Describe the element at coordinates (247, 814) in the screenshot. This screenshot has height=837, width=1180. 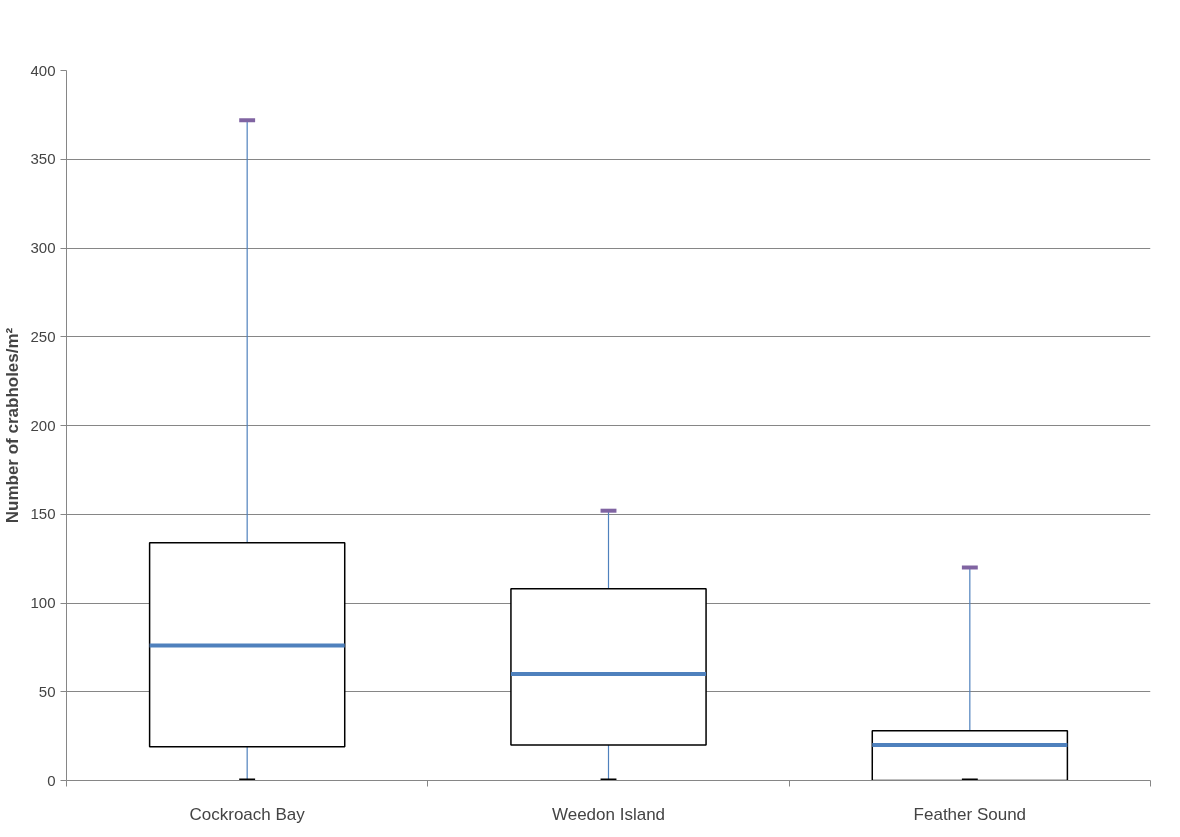
I see `x-tick-label: Cockroach Bay` at that location.